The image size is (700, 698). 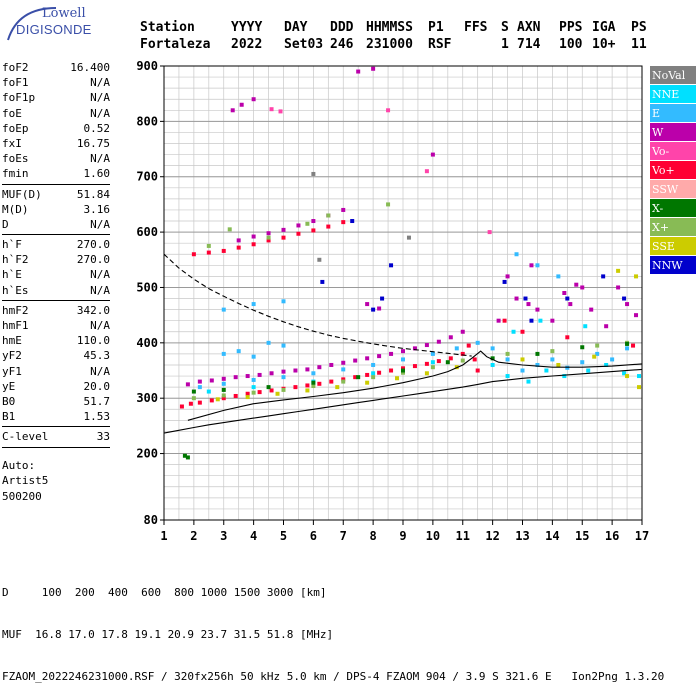 What do you see at coordinates (56, 310) in the screenshot?
I see `param-row: hmF2 342.0` at bounding box center [56, 310].